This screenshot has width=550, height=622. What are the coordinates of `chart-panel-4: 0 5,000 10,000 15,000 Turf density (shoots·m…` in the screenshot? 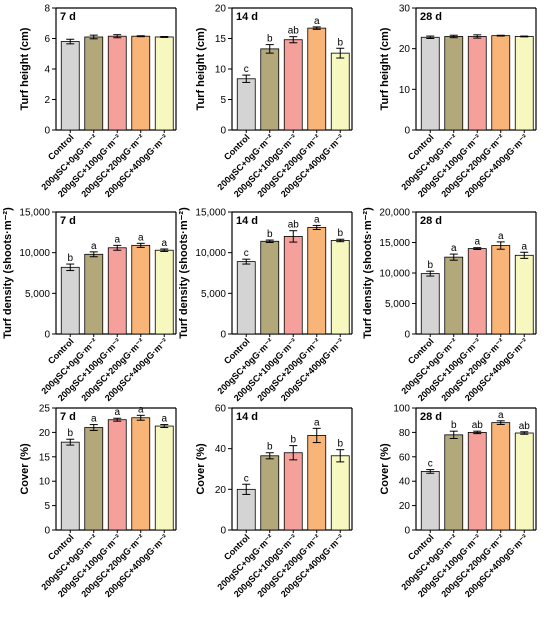 It's located at (89, 305).